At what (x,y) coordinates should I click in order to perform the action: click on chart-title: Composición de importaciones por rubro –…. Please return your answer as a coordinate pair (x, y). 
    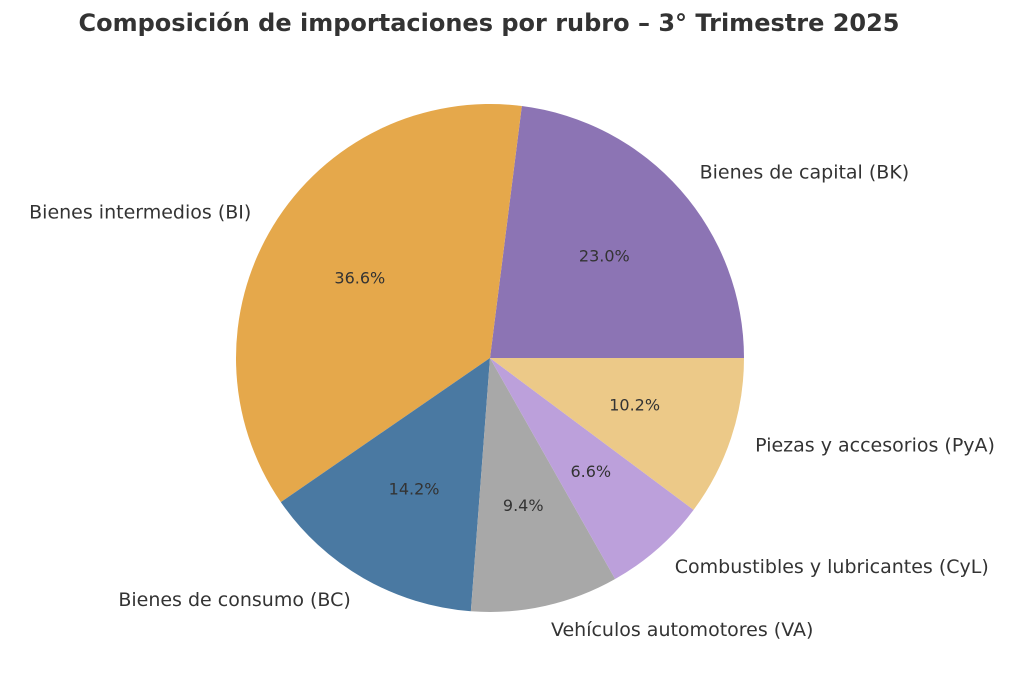
    Looking at the image, I should click on (489, 23).